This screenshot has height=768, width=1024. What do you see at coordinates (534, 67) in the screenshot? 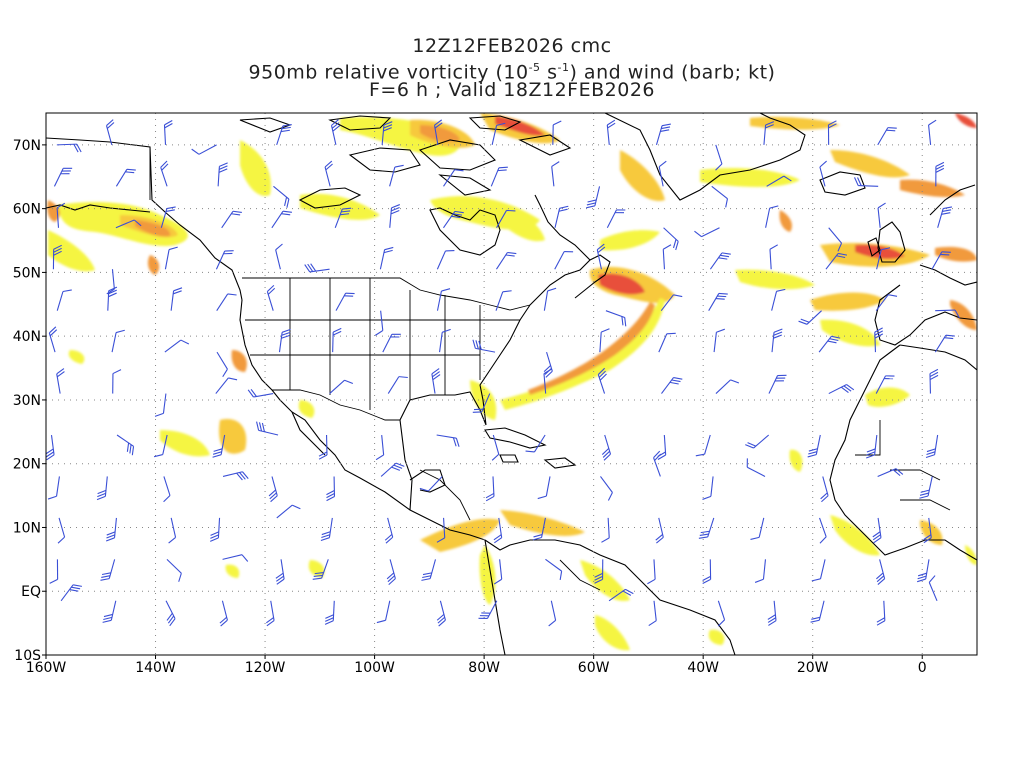
I see `title-exp-1: -5` at bounding box center [534, 67].